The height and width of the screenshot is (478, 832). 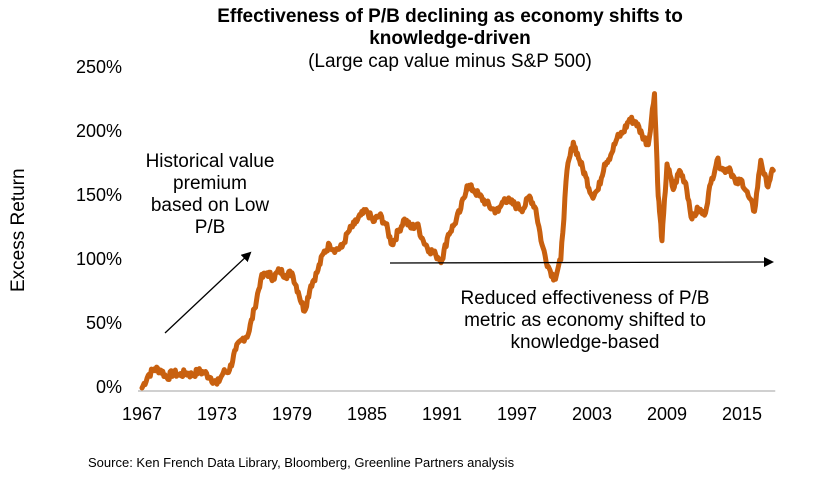 I want to click on chart-subtitle: (Large cap value minus S&P 500), so click(x=450, y=61).